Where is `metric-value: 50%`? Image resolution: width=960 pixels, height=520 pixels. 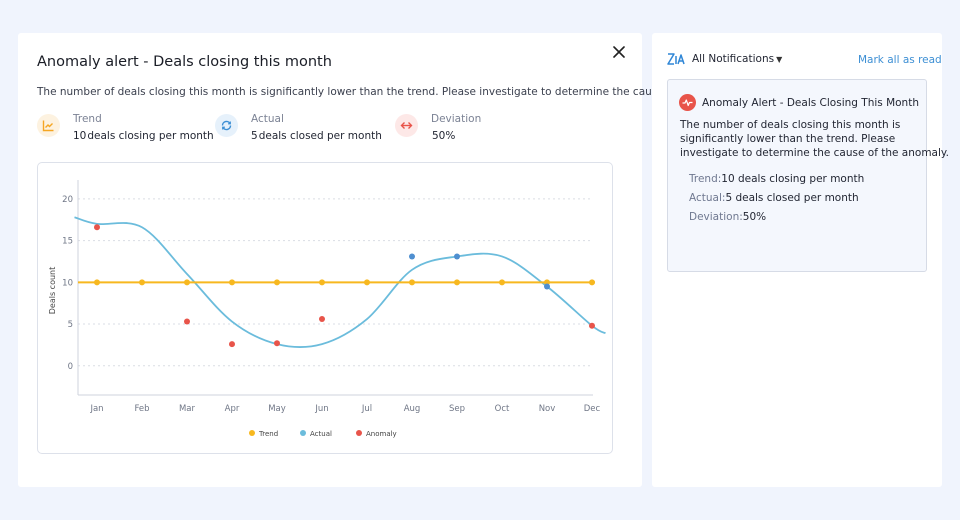 metric-value: 50% is located at coordinates (444, 136).